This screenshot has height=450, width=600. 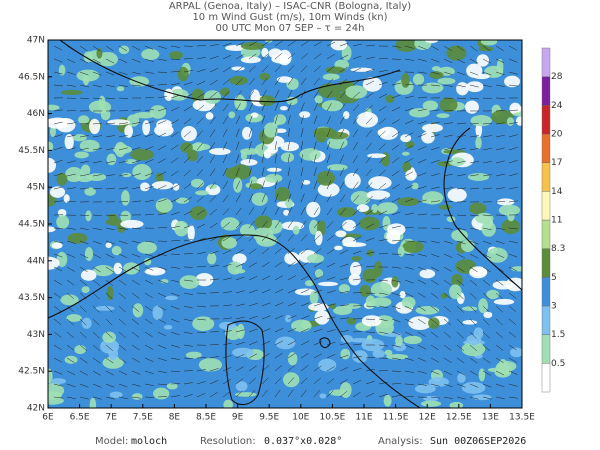 I want to click on lon-label: 9.5E, so click(x=269, y=418).